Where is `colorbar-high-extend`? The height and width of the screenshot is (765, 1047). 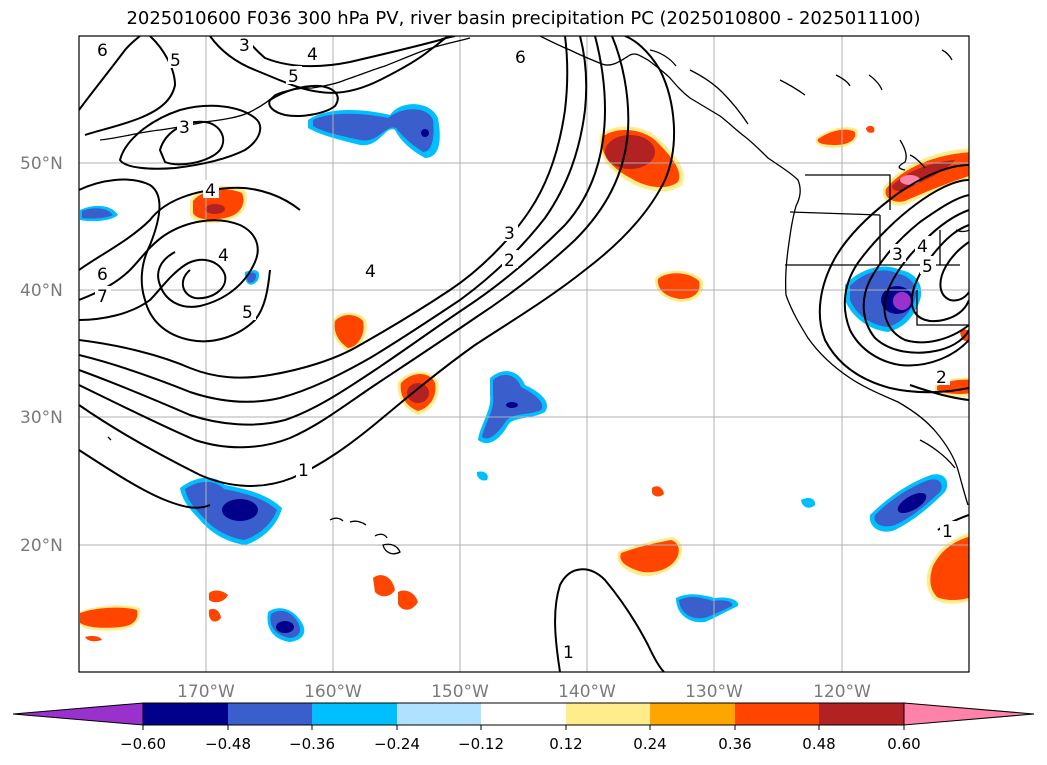
colorbar-high-extend is located at coordinates (969, 714).